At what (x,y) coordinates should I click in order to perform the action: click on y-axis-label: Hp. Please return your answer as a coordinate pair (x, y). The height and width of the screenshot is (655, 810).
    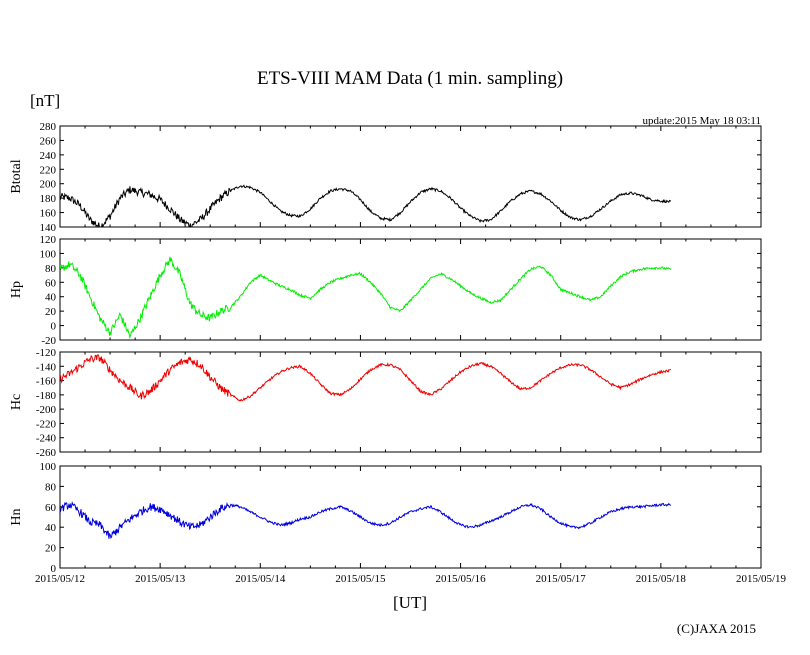
    Looking at the image, I should click on (16, 289).